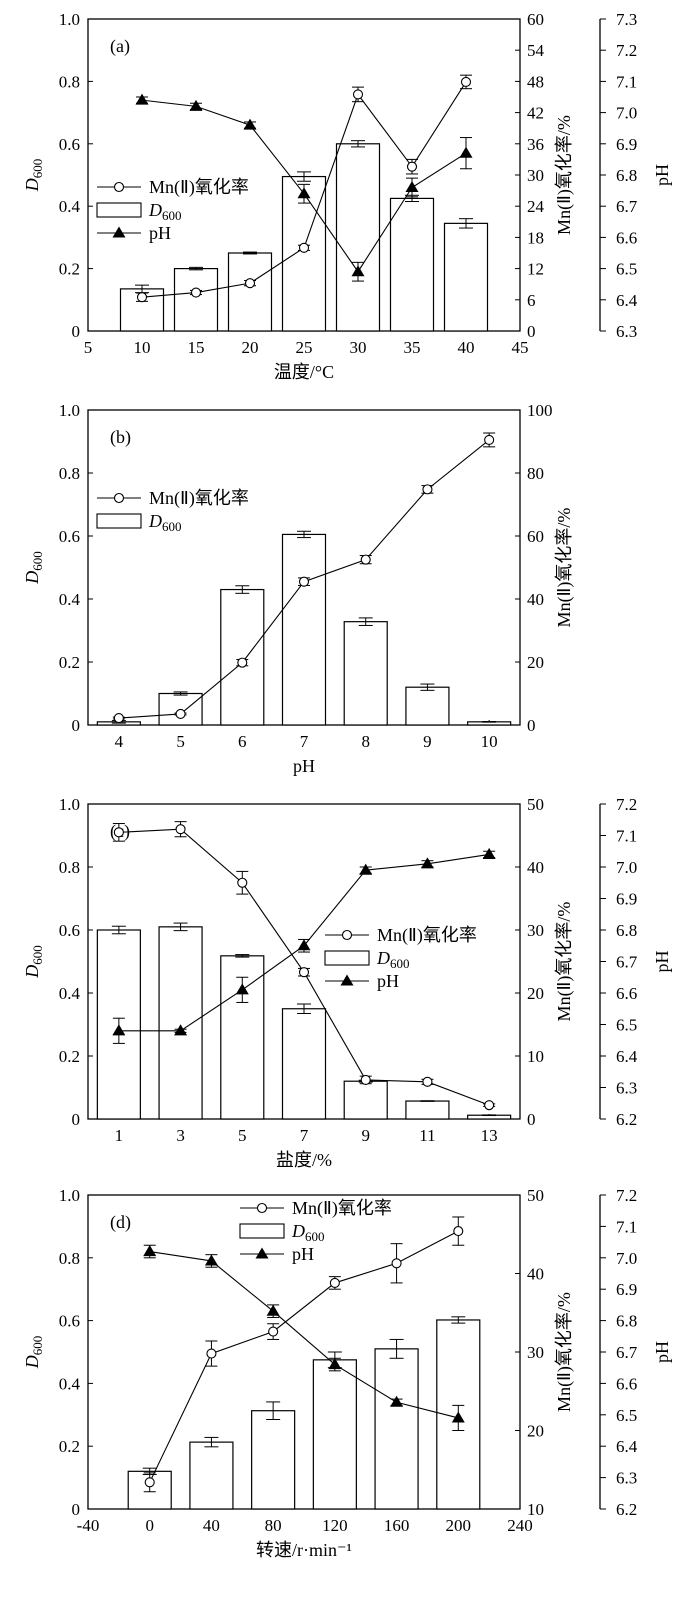  I want to click on right-tick-label: 12, so click(535, 269).